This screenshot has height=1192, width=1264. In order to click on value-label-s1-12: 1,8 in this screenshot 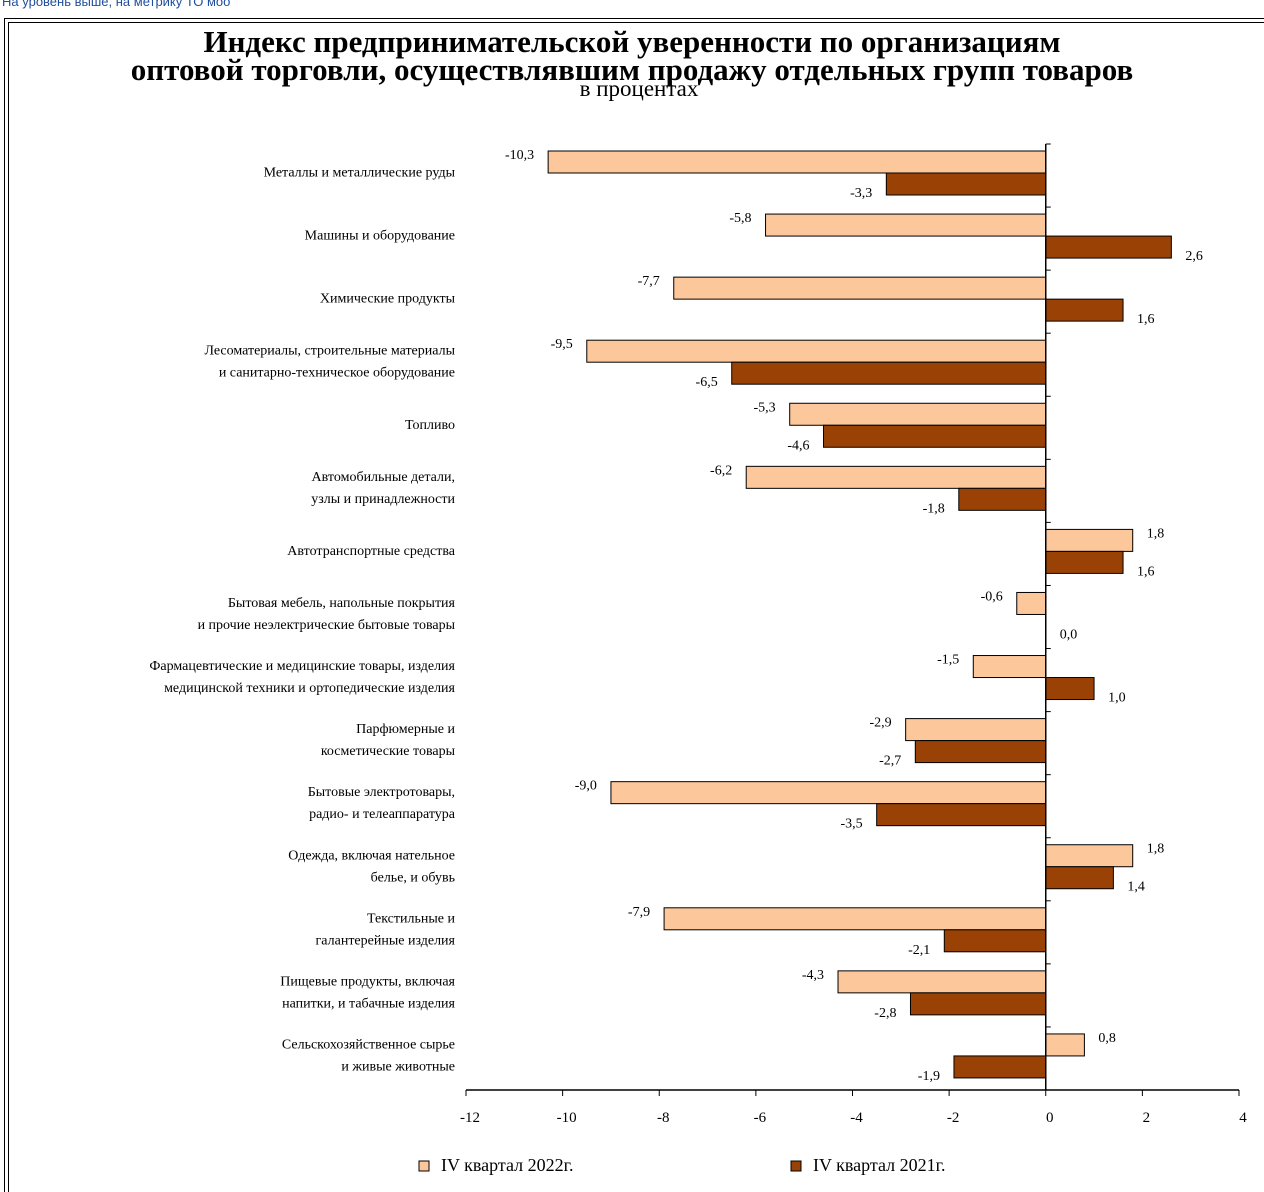, I will do `click(1156, 849)`.